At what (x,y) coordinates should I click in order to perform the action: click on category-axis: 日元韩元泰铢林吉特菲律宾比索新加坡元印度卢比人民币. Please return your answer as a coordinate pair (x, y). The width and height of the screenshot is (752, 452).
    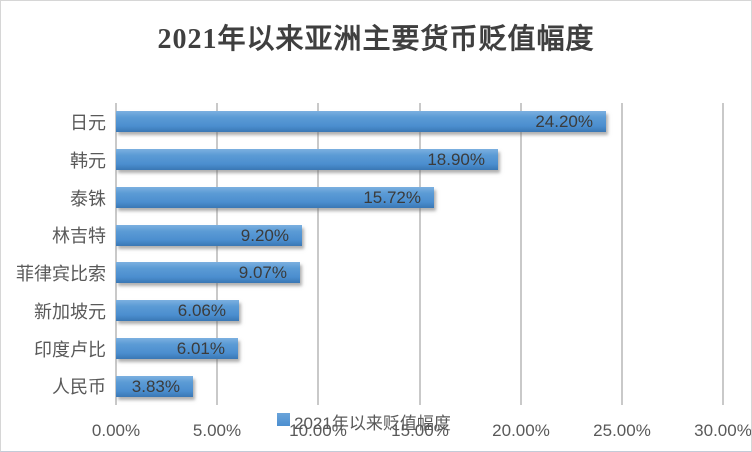
    Looking at the image, I should click on (53, 254).